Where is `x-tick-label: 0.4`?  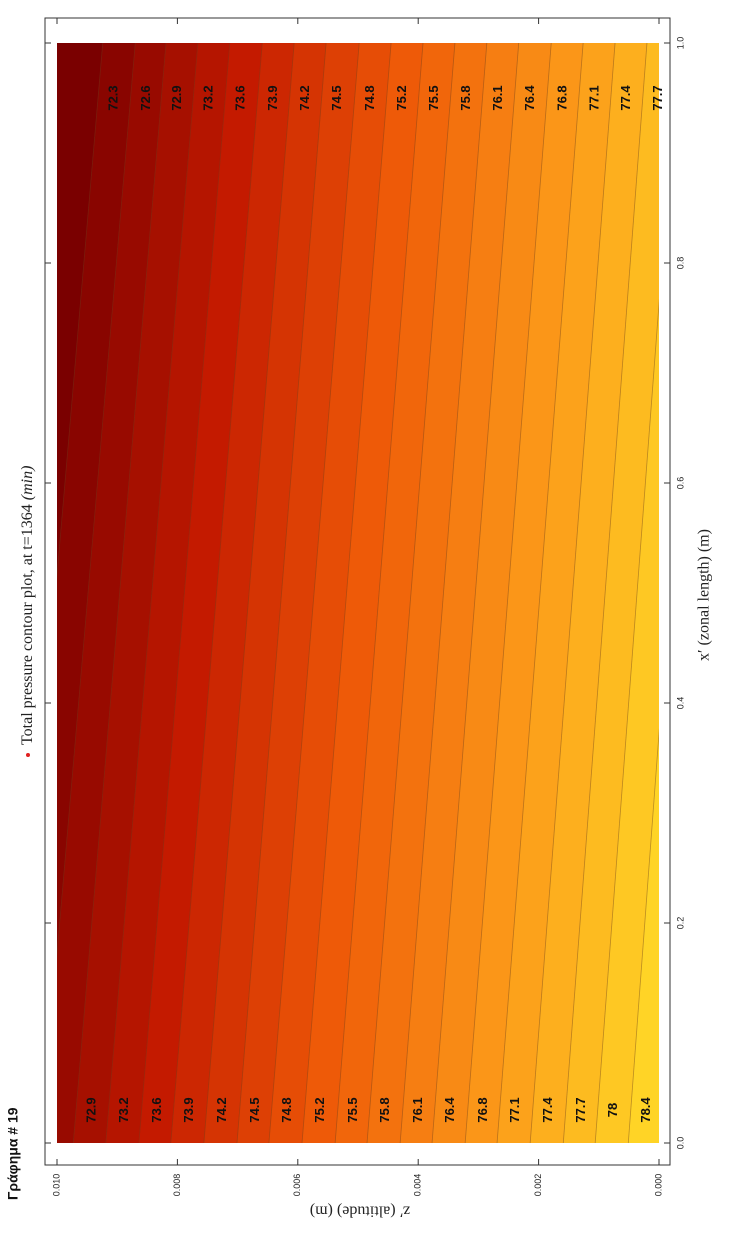
x-tick-label: 0.4 is located at coordinates (680, 703).